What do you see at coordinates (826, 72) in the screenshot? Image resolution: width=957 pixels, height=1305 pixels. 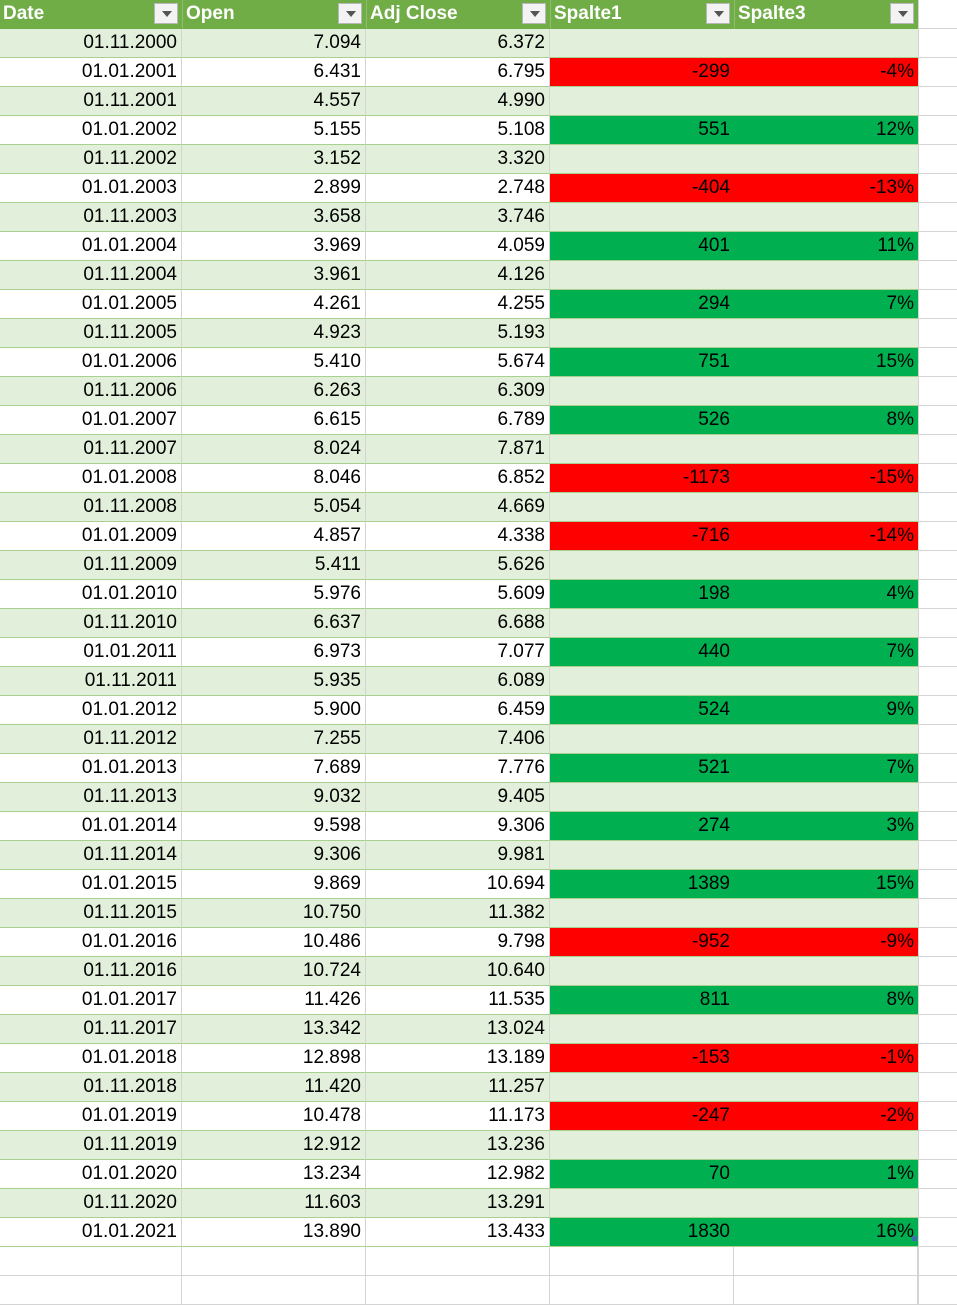 I see `table-cell-spalte3: -4%` at bounding box center [826, 72].